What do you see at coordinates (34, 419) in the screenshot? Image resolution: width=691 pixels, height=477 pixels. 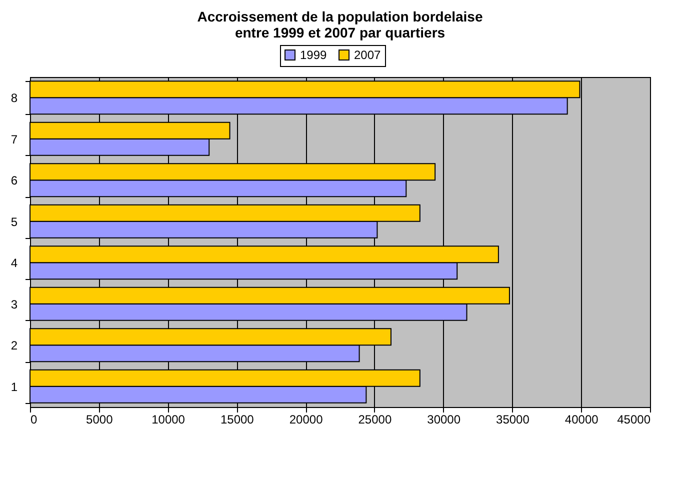 I see `x-tick-label: 0` at bounding box center [34, 419].